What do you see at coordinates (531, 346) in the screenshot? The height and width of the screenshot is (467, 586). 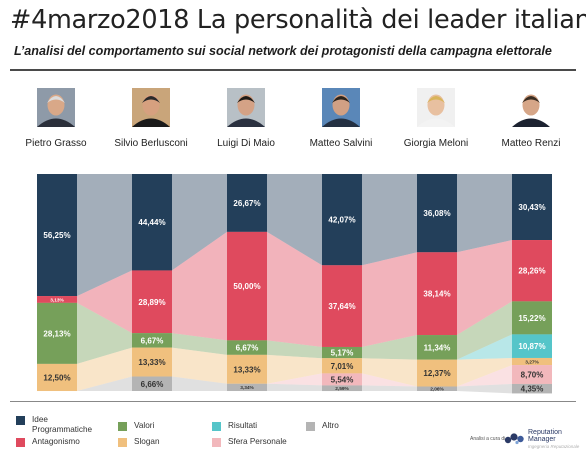 I see `data-label-matteo-renzi-risultati: 10,87%` at bounding box center [531, 346].